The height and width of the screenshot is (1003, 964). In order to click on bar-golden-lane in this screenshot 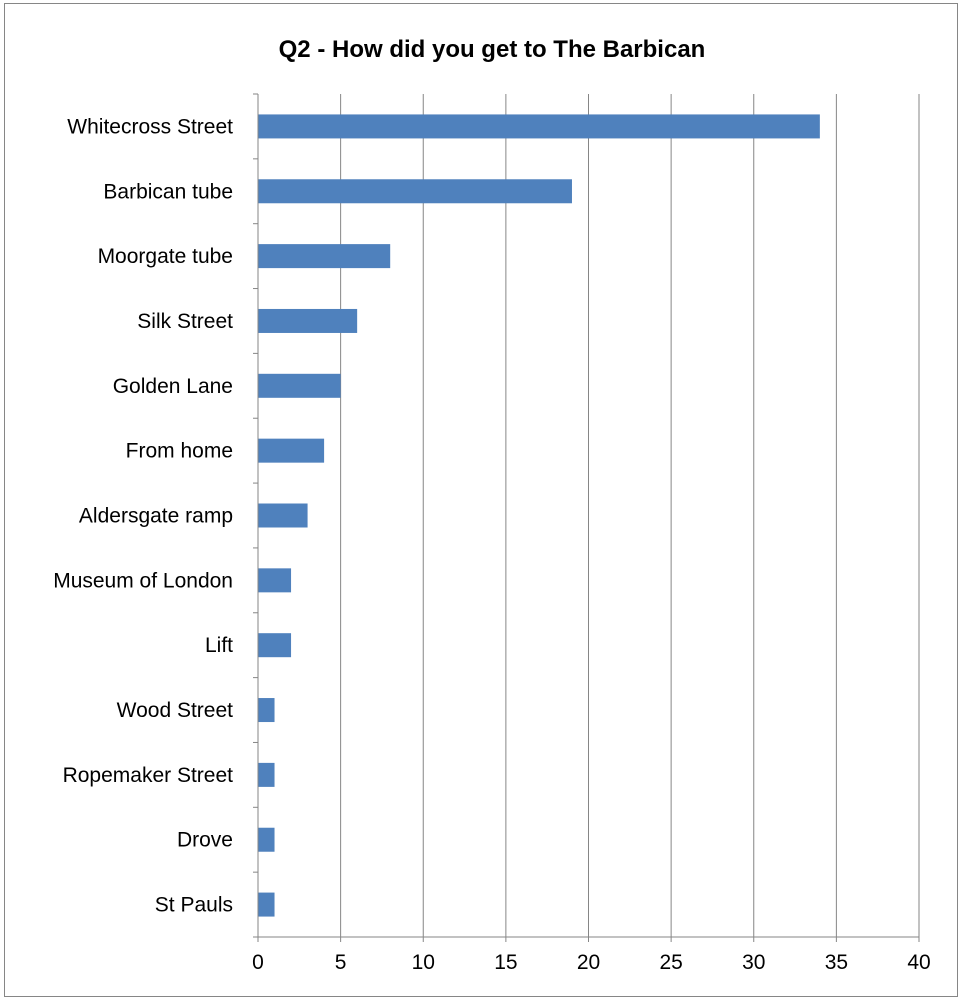, I will do `click(299, 385)`.